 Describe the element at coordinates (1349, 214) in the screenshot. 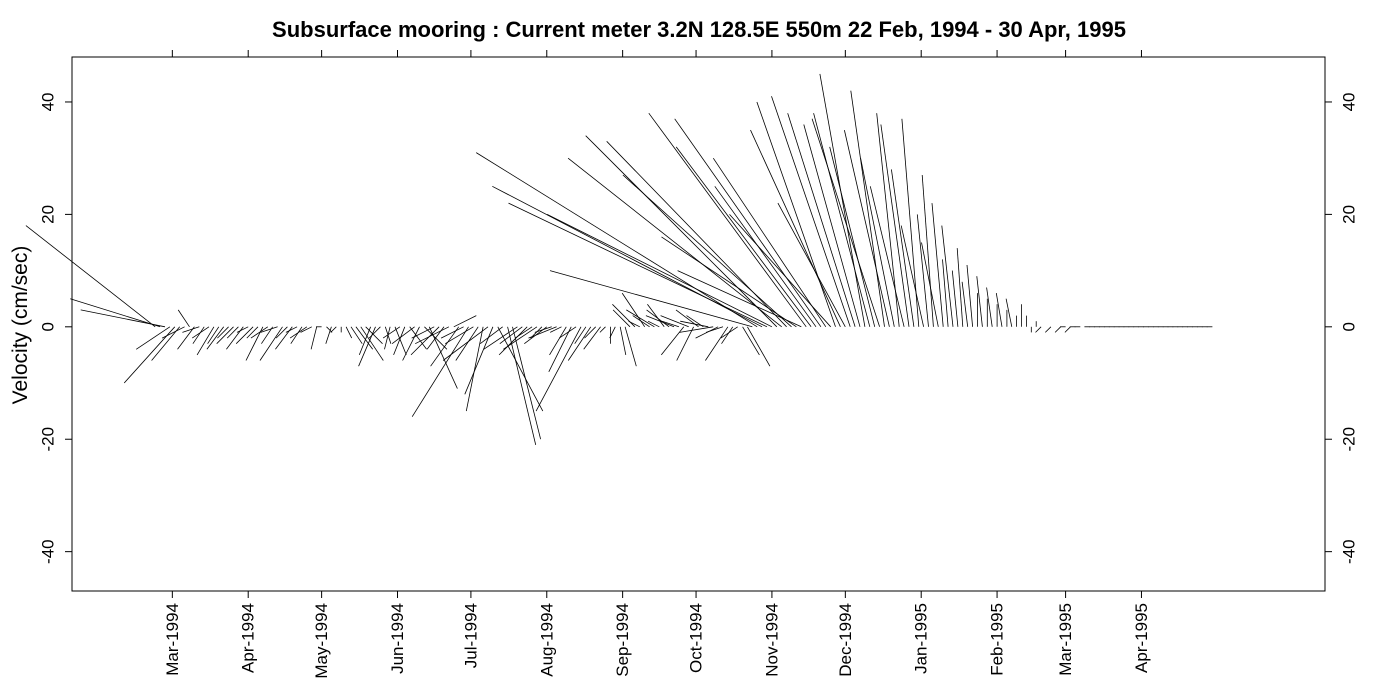

I see `y-tick-label-right: 20` at that location.